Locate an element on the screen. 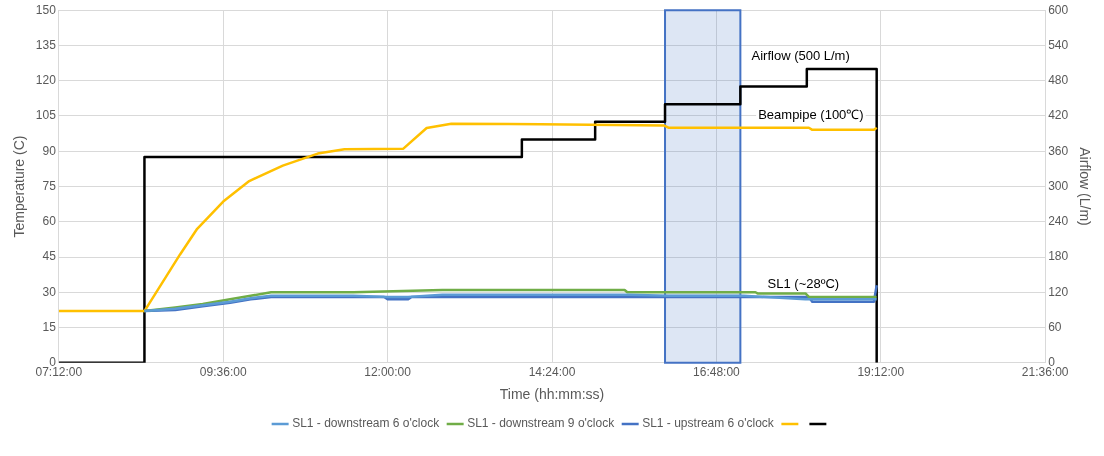  y2-tick-label: 300 is located at coordinates (1058, 185).